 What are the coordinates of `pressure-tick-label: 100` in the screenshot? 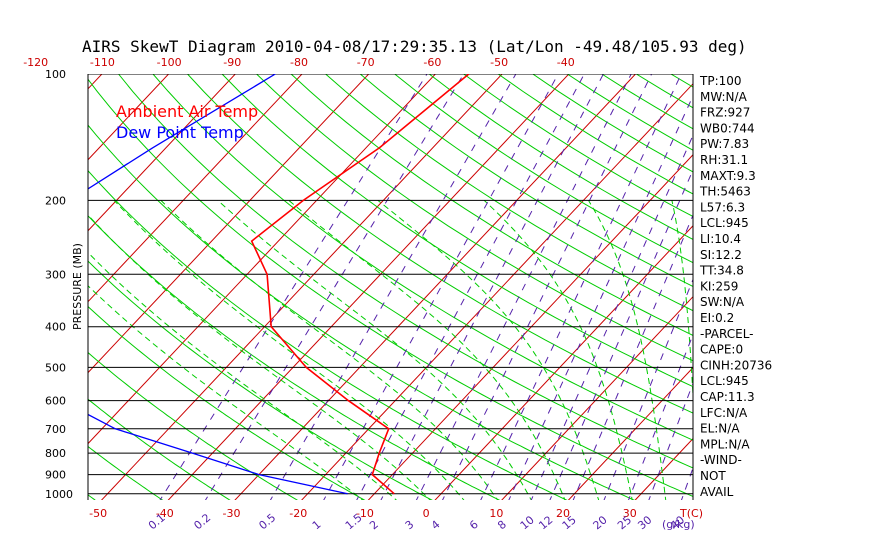 It's located at (55, 74).